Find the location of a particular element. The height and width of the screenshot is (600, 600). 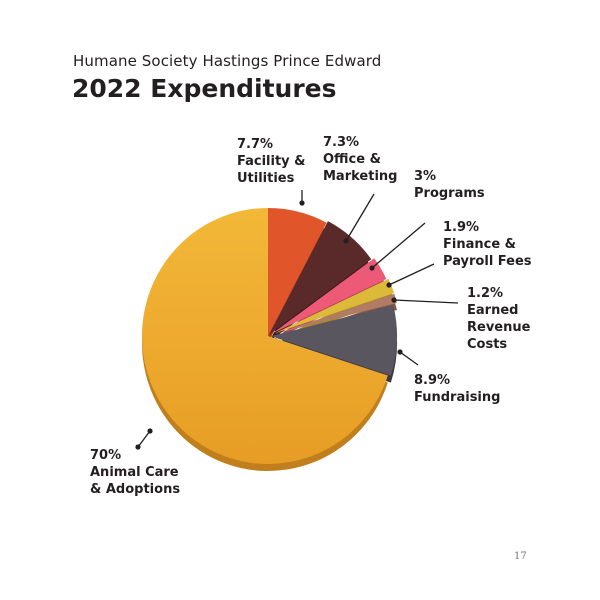

data-label-category: Marketing is located at coordinates (360, 176).